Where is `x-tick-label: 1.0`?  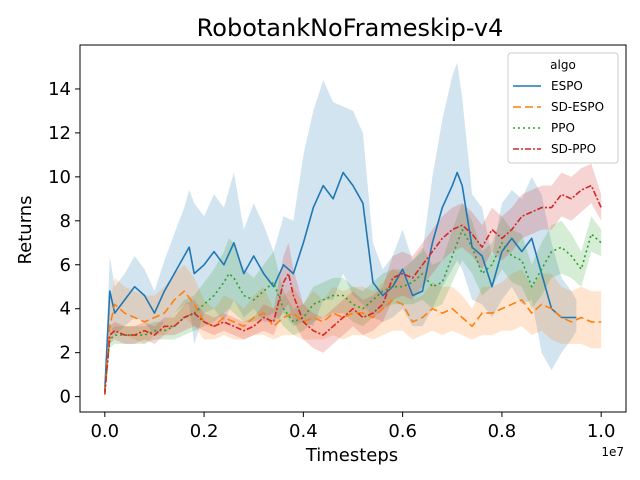
x-tick-label: 1.0 is located at coordinates (601, 431).